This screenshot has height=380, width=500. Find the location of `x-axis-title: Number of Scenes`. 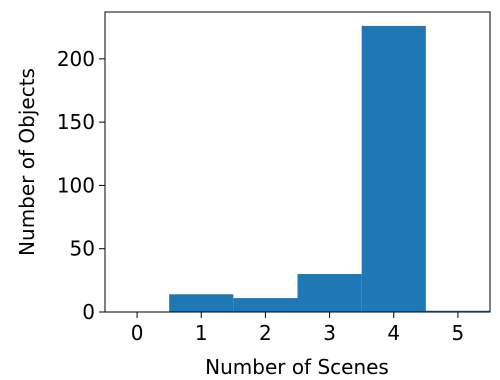

x-axis-title: Number of Scenes is located at coordinates (297, 367).